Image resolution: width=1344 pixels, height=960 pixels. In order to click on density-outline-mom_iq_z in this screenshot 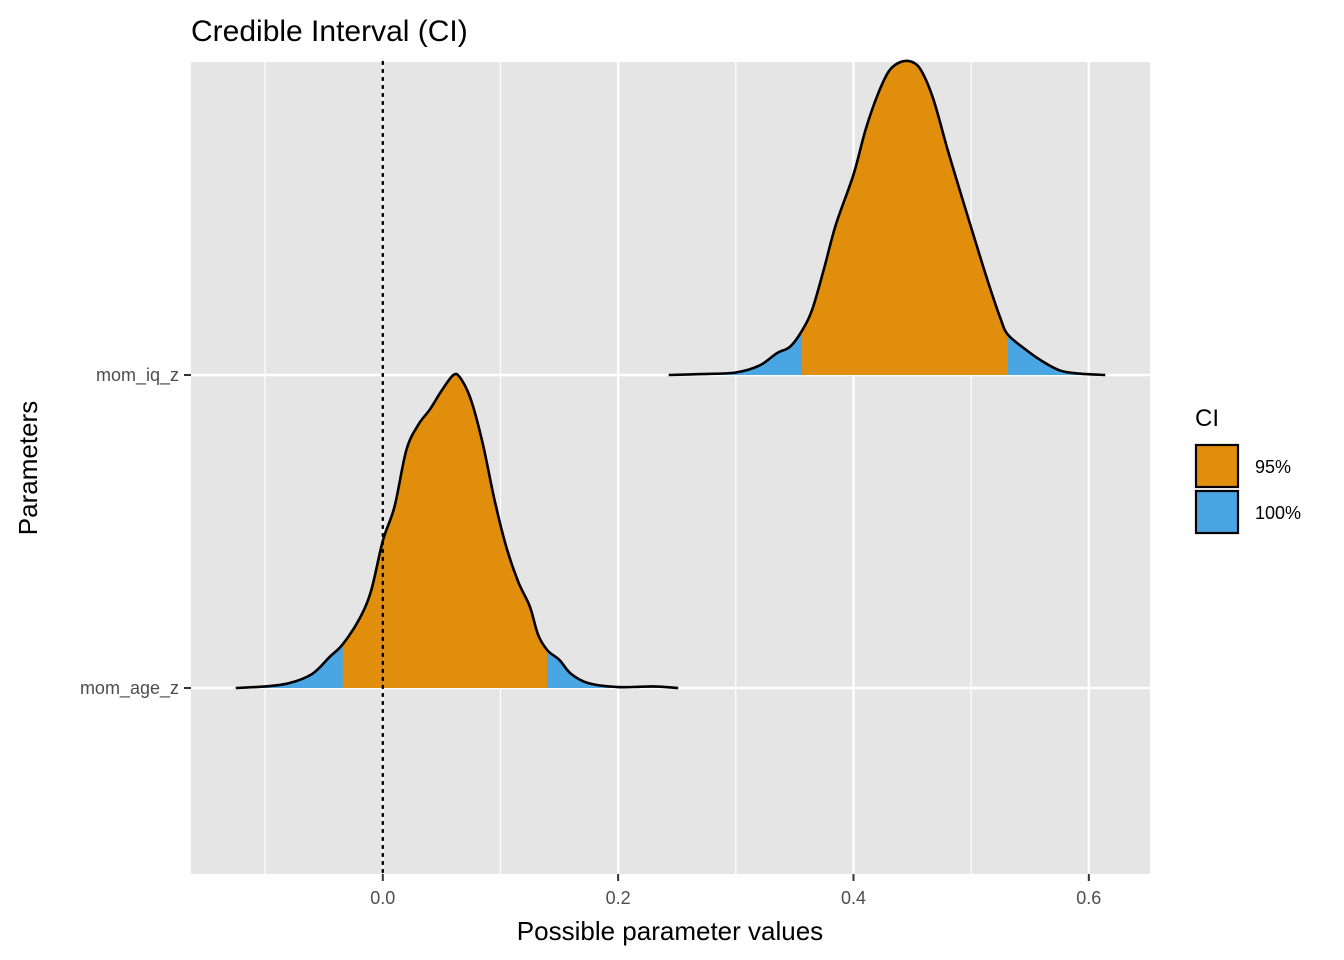, I will do `click(887, 218)`.